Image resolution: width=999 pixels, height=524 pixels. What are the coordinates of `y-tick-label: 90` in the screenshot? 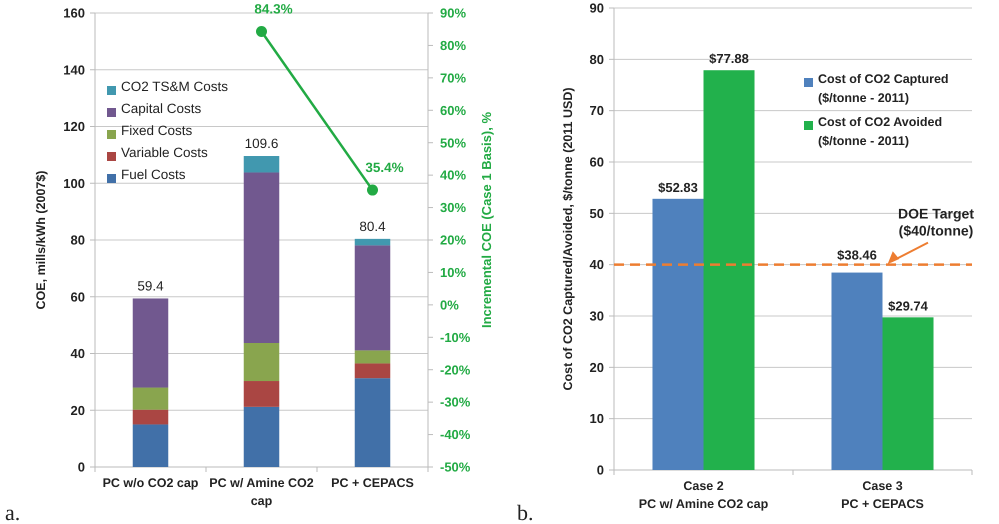 It's located at (597, 8).